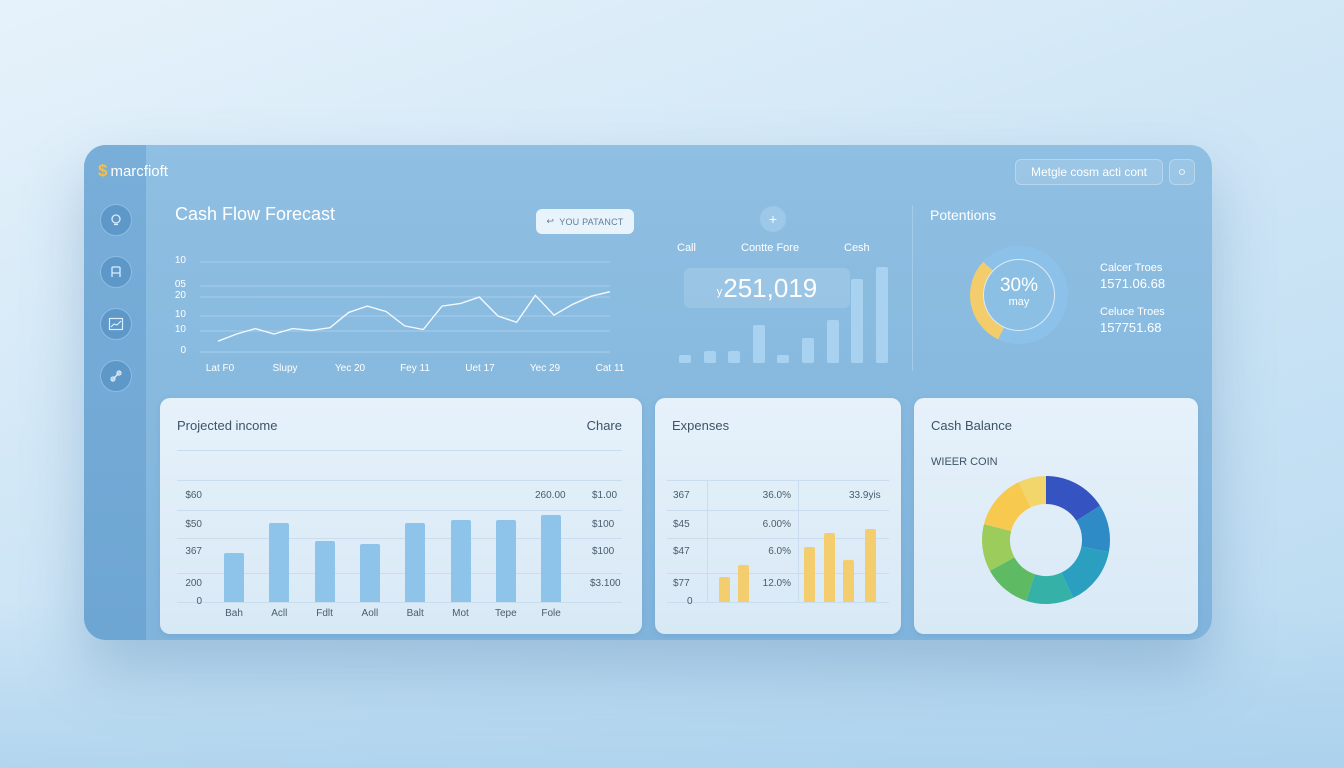 Image resolution: width=1344 pixels, height=768 pixels. I want to click on pi-x-label: Fdlt, so click(324, 613).